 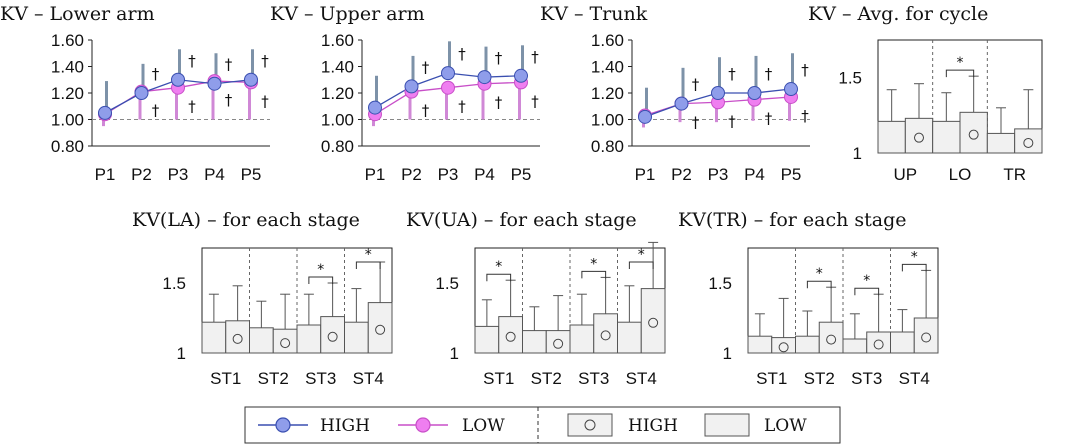 I want to click on legend-high-label: HIGH, so click(x=345, y=426).